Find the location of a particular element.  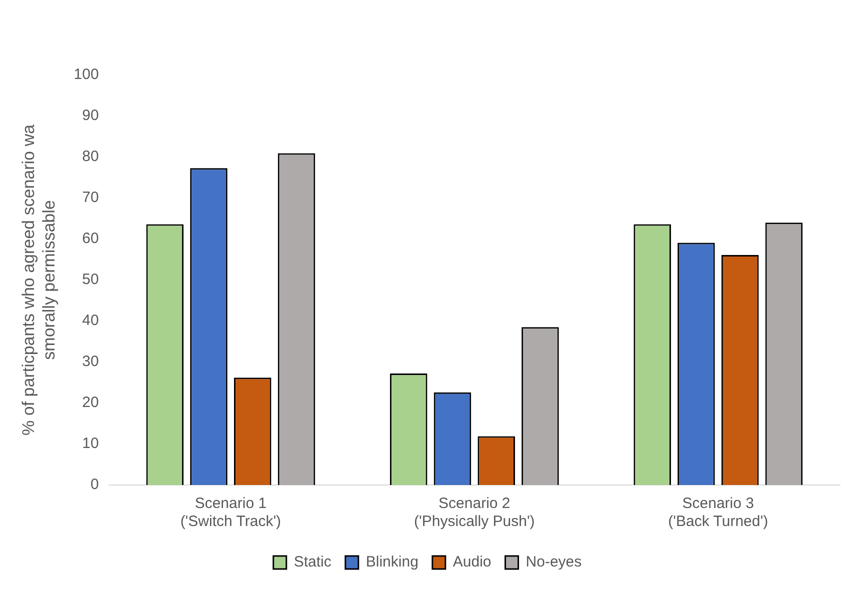

legend-label: No-eyes is located at coordinates (554, 562).